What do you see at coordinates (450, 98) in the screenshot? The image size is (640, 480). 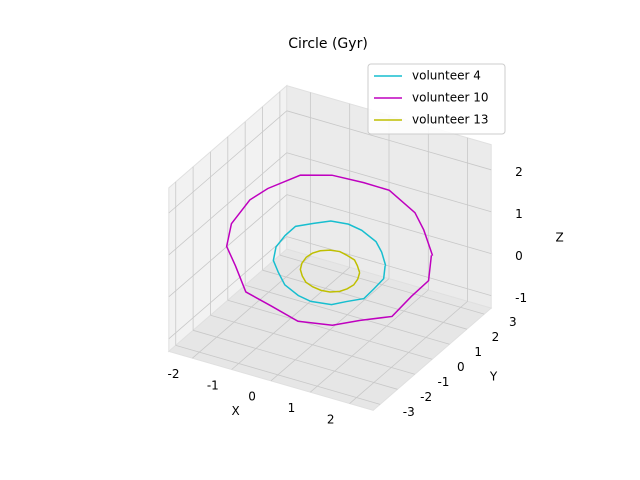 I see `legend-label: volunteer 10` at bounding box center [450, 98].